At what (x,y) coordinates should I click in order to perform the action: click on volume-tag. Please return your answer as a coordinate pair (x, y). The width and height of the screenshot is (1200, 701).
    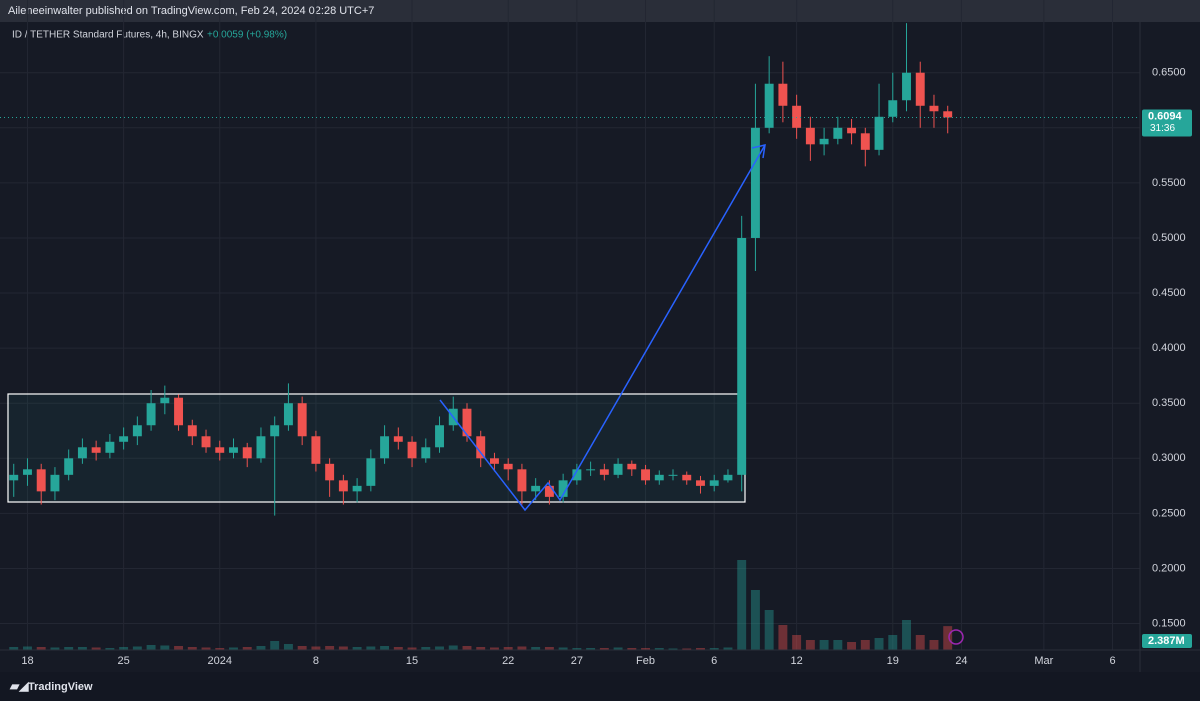
    Looking at the image, I should click on (1167, 641).